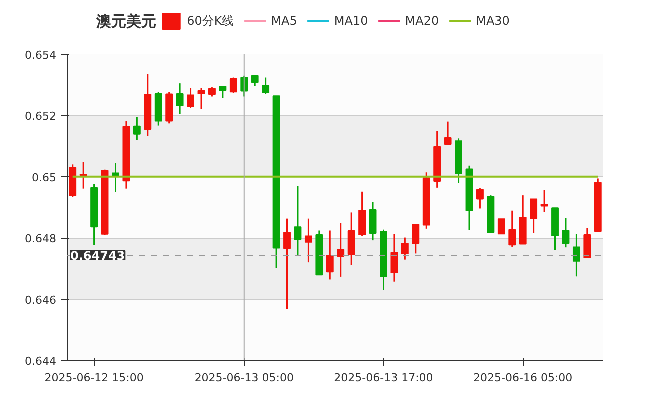 This screenshot has height=400, width=670. What do you see at coordinates (94, 378) in the screenshot?
I see `x-tick-label: 2025-06-12 15:00` at bounding box center [94, 378].